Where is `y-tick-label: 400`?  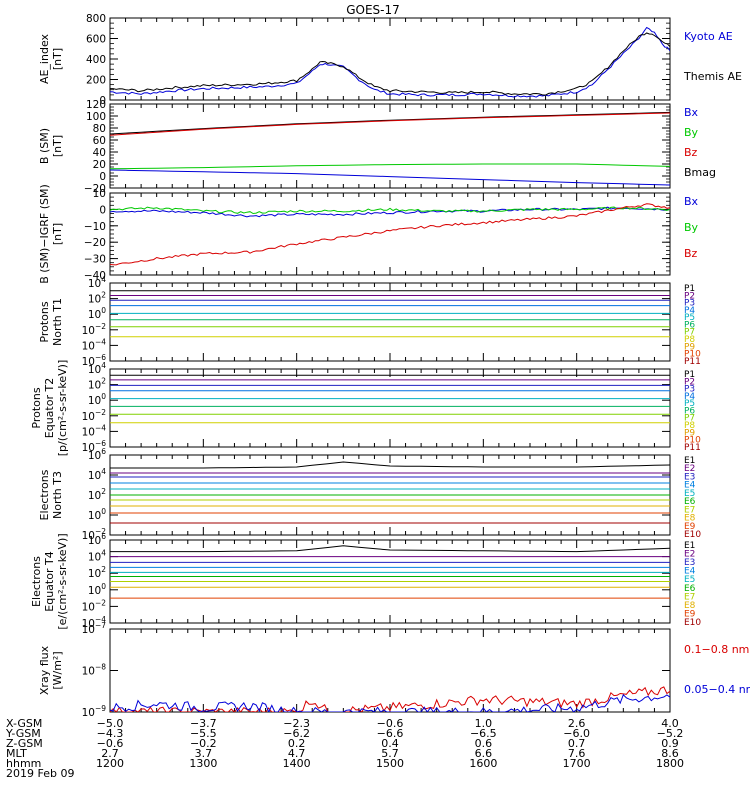
y-tick-label: 400 is located at coordinates (96, 60).